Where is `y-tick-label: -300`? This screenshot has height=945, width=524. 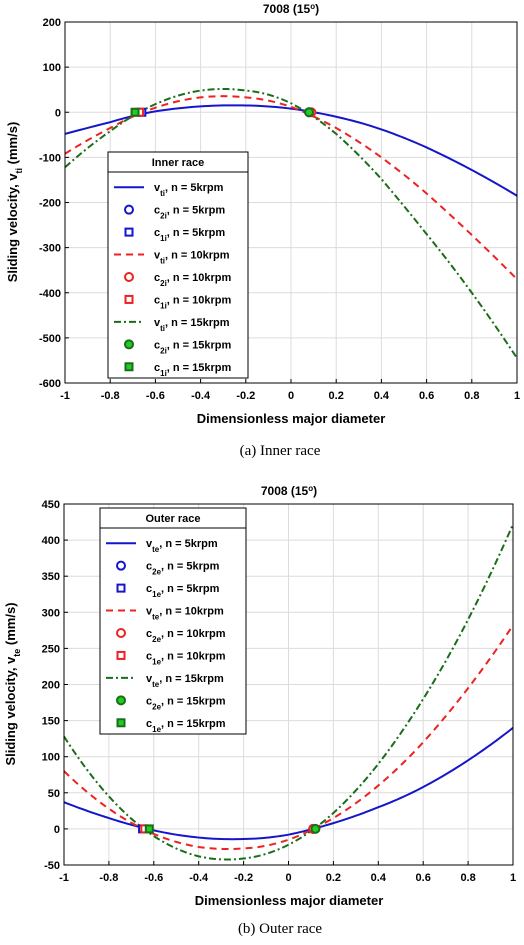 y-tick-label: -300 is located at coordinates (50, 249).